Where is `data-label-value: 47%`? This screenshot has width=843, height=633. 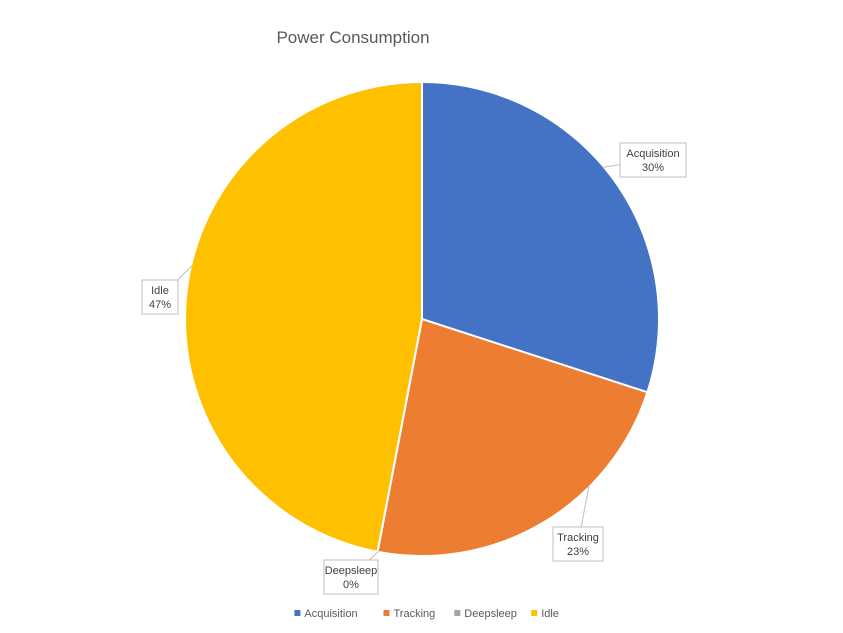 data-label-value: 47% is located at coordinates (160, 305).